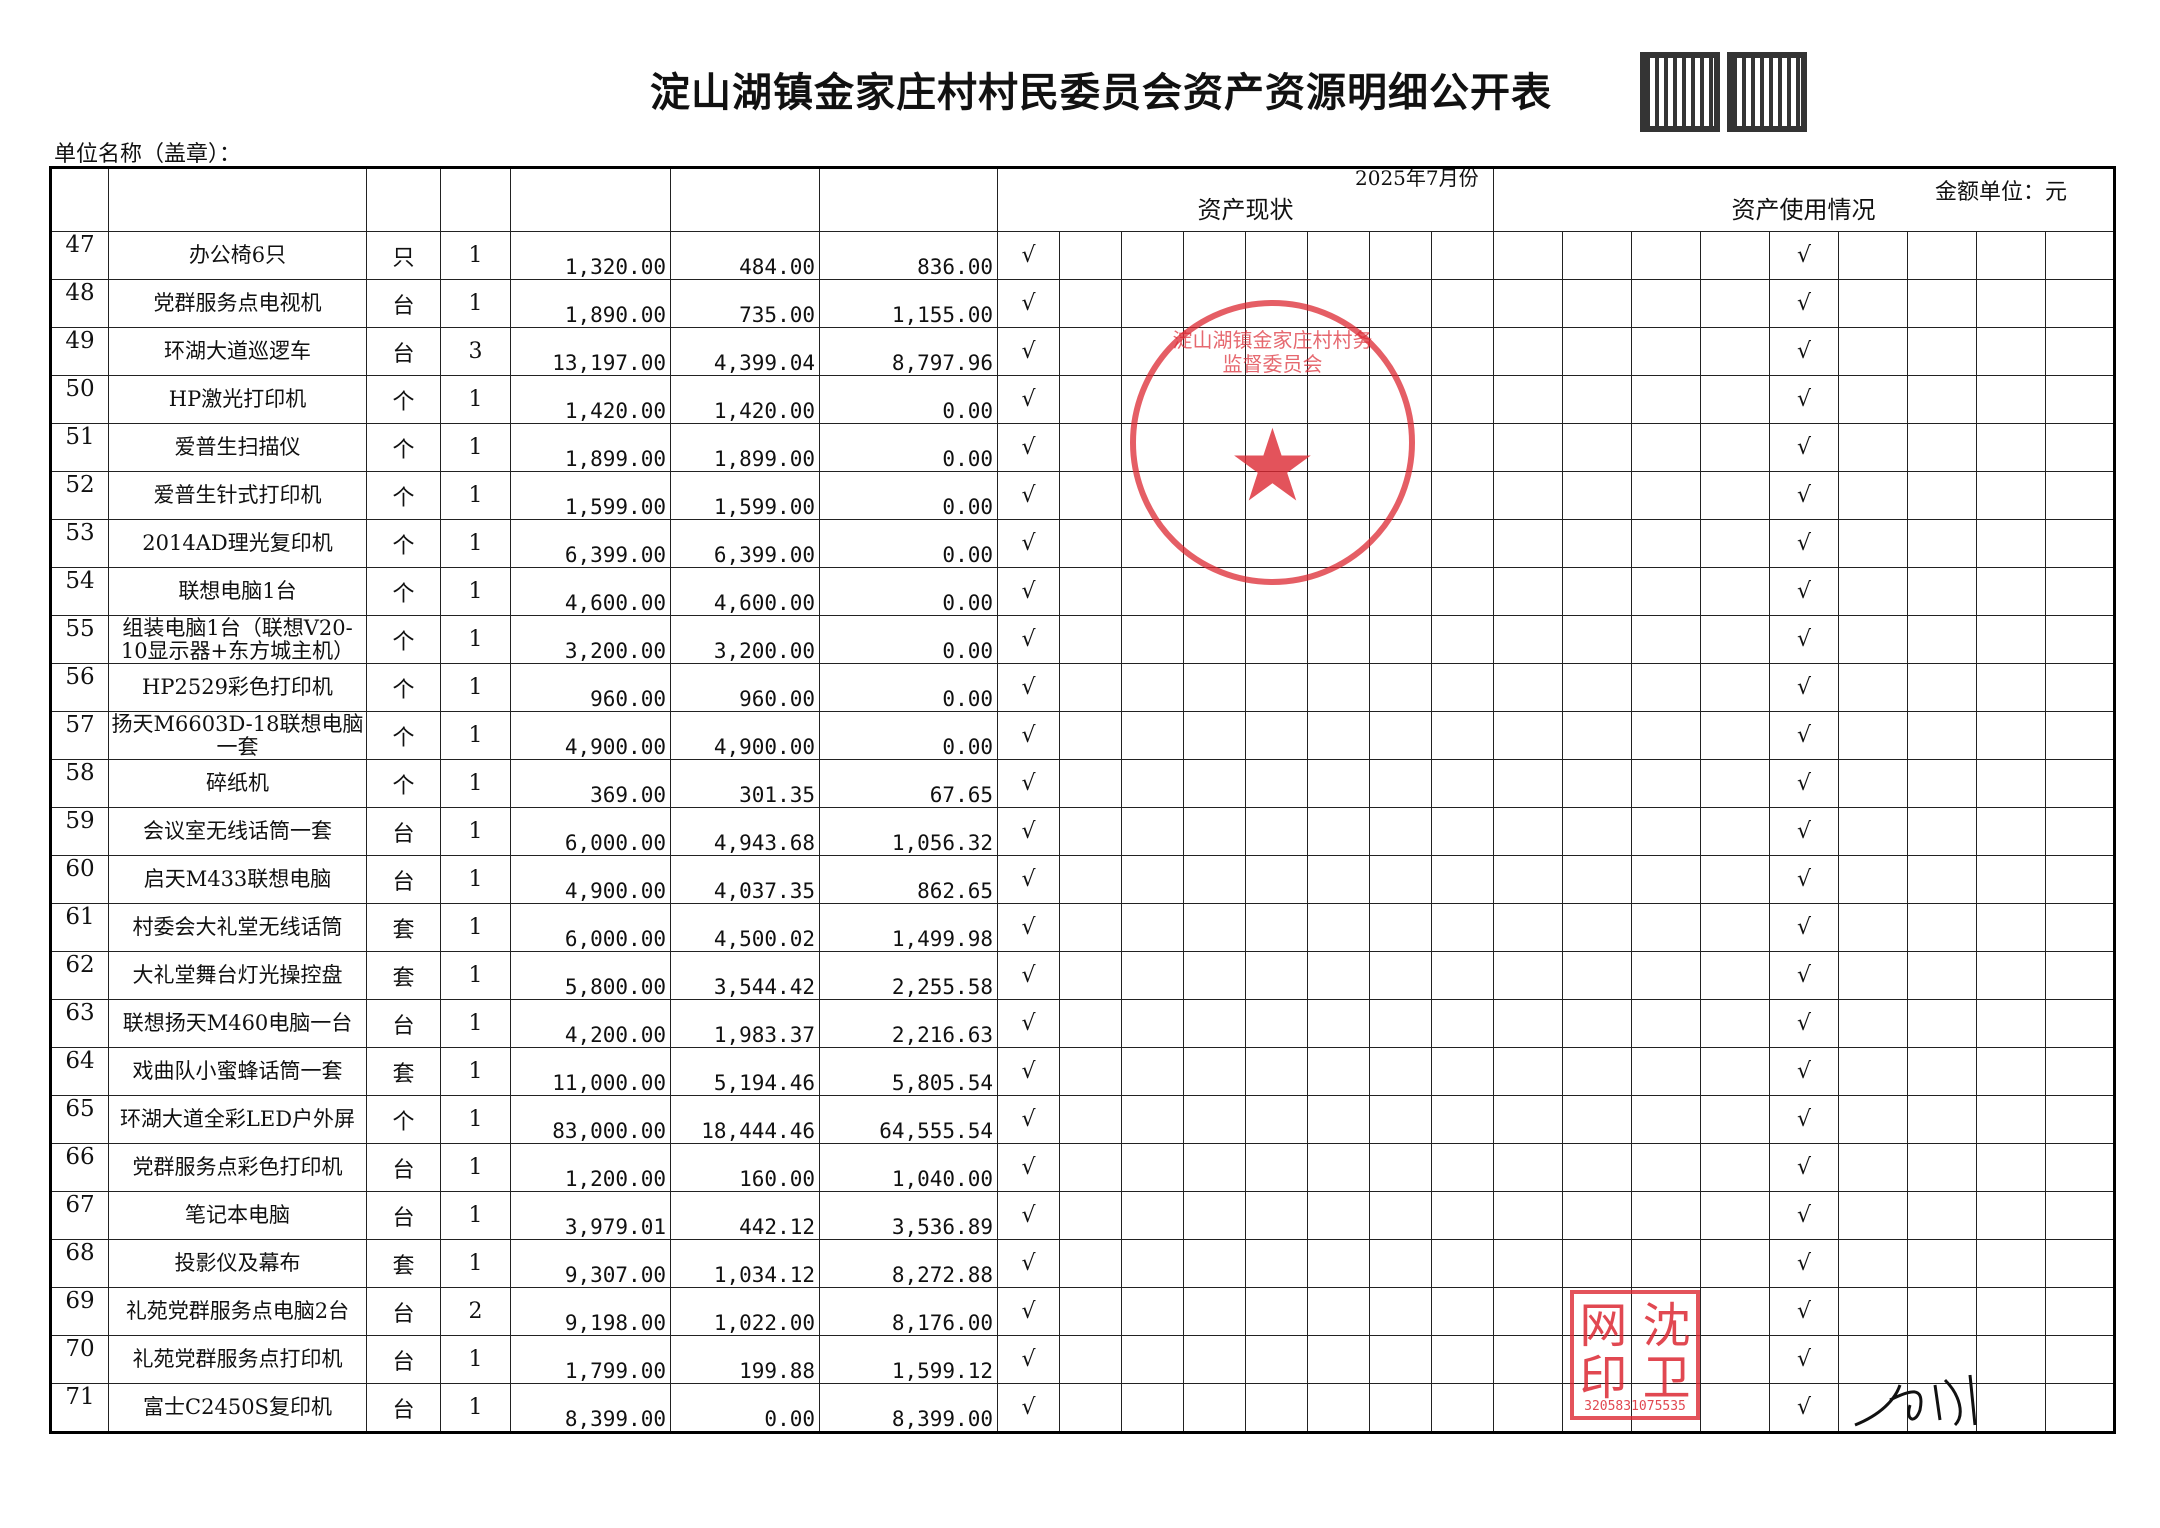 This screenshot has height=1528, width=2160. Describe the element at coordinates (590, 687) in the screenshot. I see `cell-original: 960.00` at that location.